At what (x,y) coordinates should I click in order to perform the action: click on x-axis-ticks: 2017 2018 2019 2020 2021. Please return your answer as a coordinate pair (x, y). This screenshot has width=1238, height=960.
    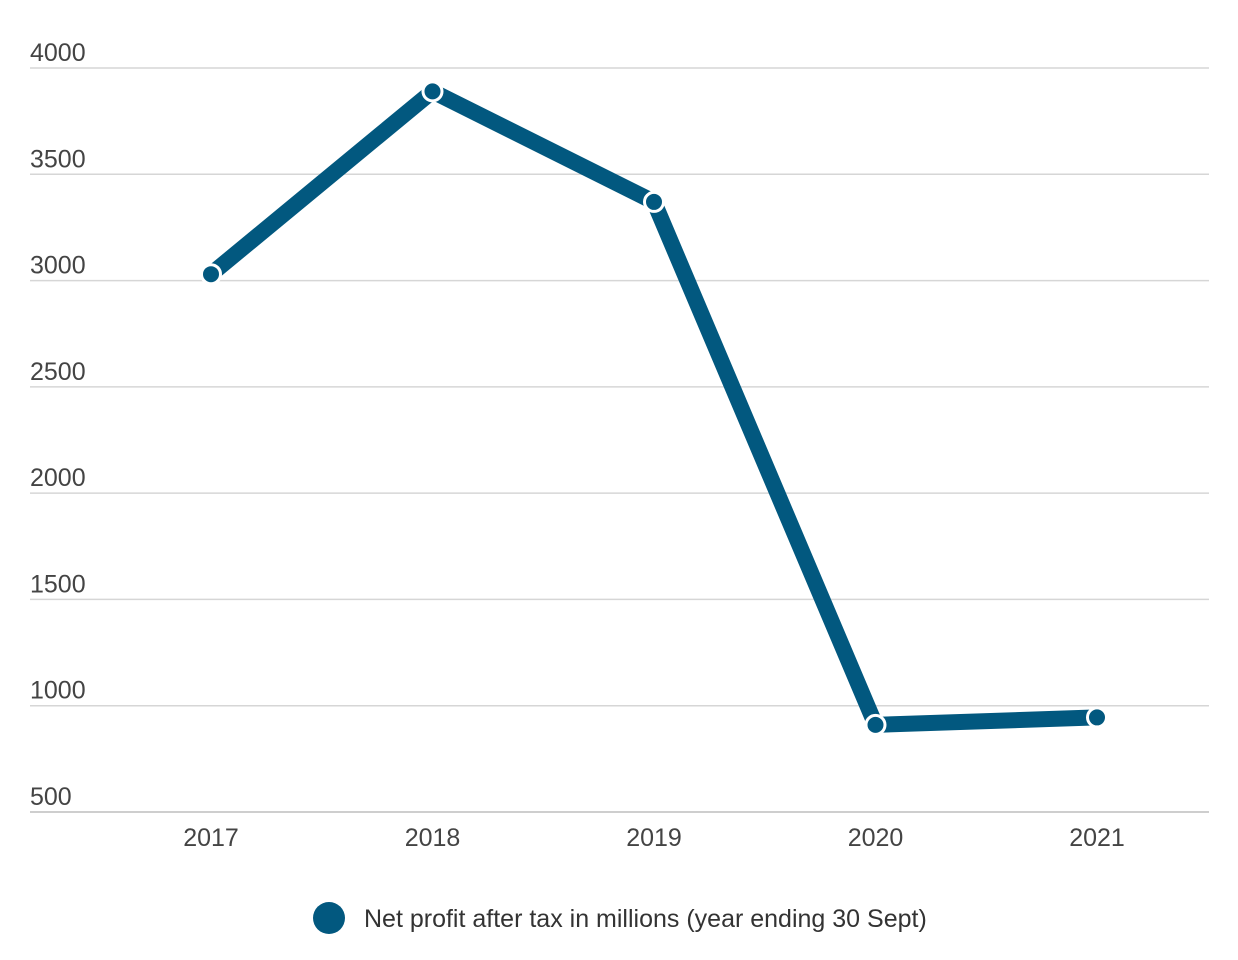
    Looking at the image, I should click on (654, 838).